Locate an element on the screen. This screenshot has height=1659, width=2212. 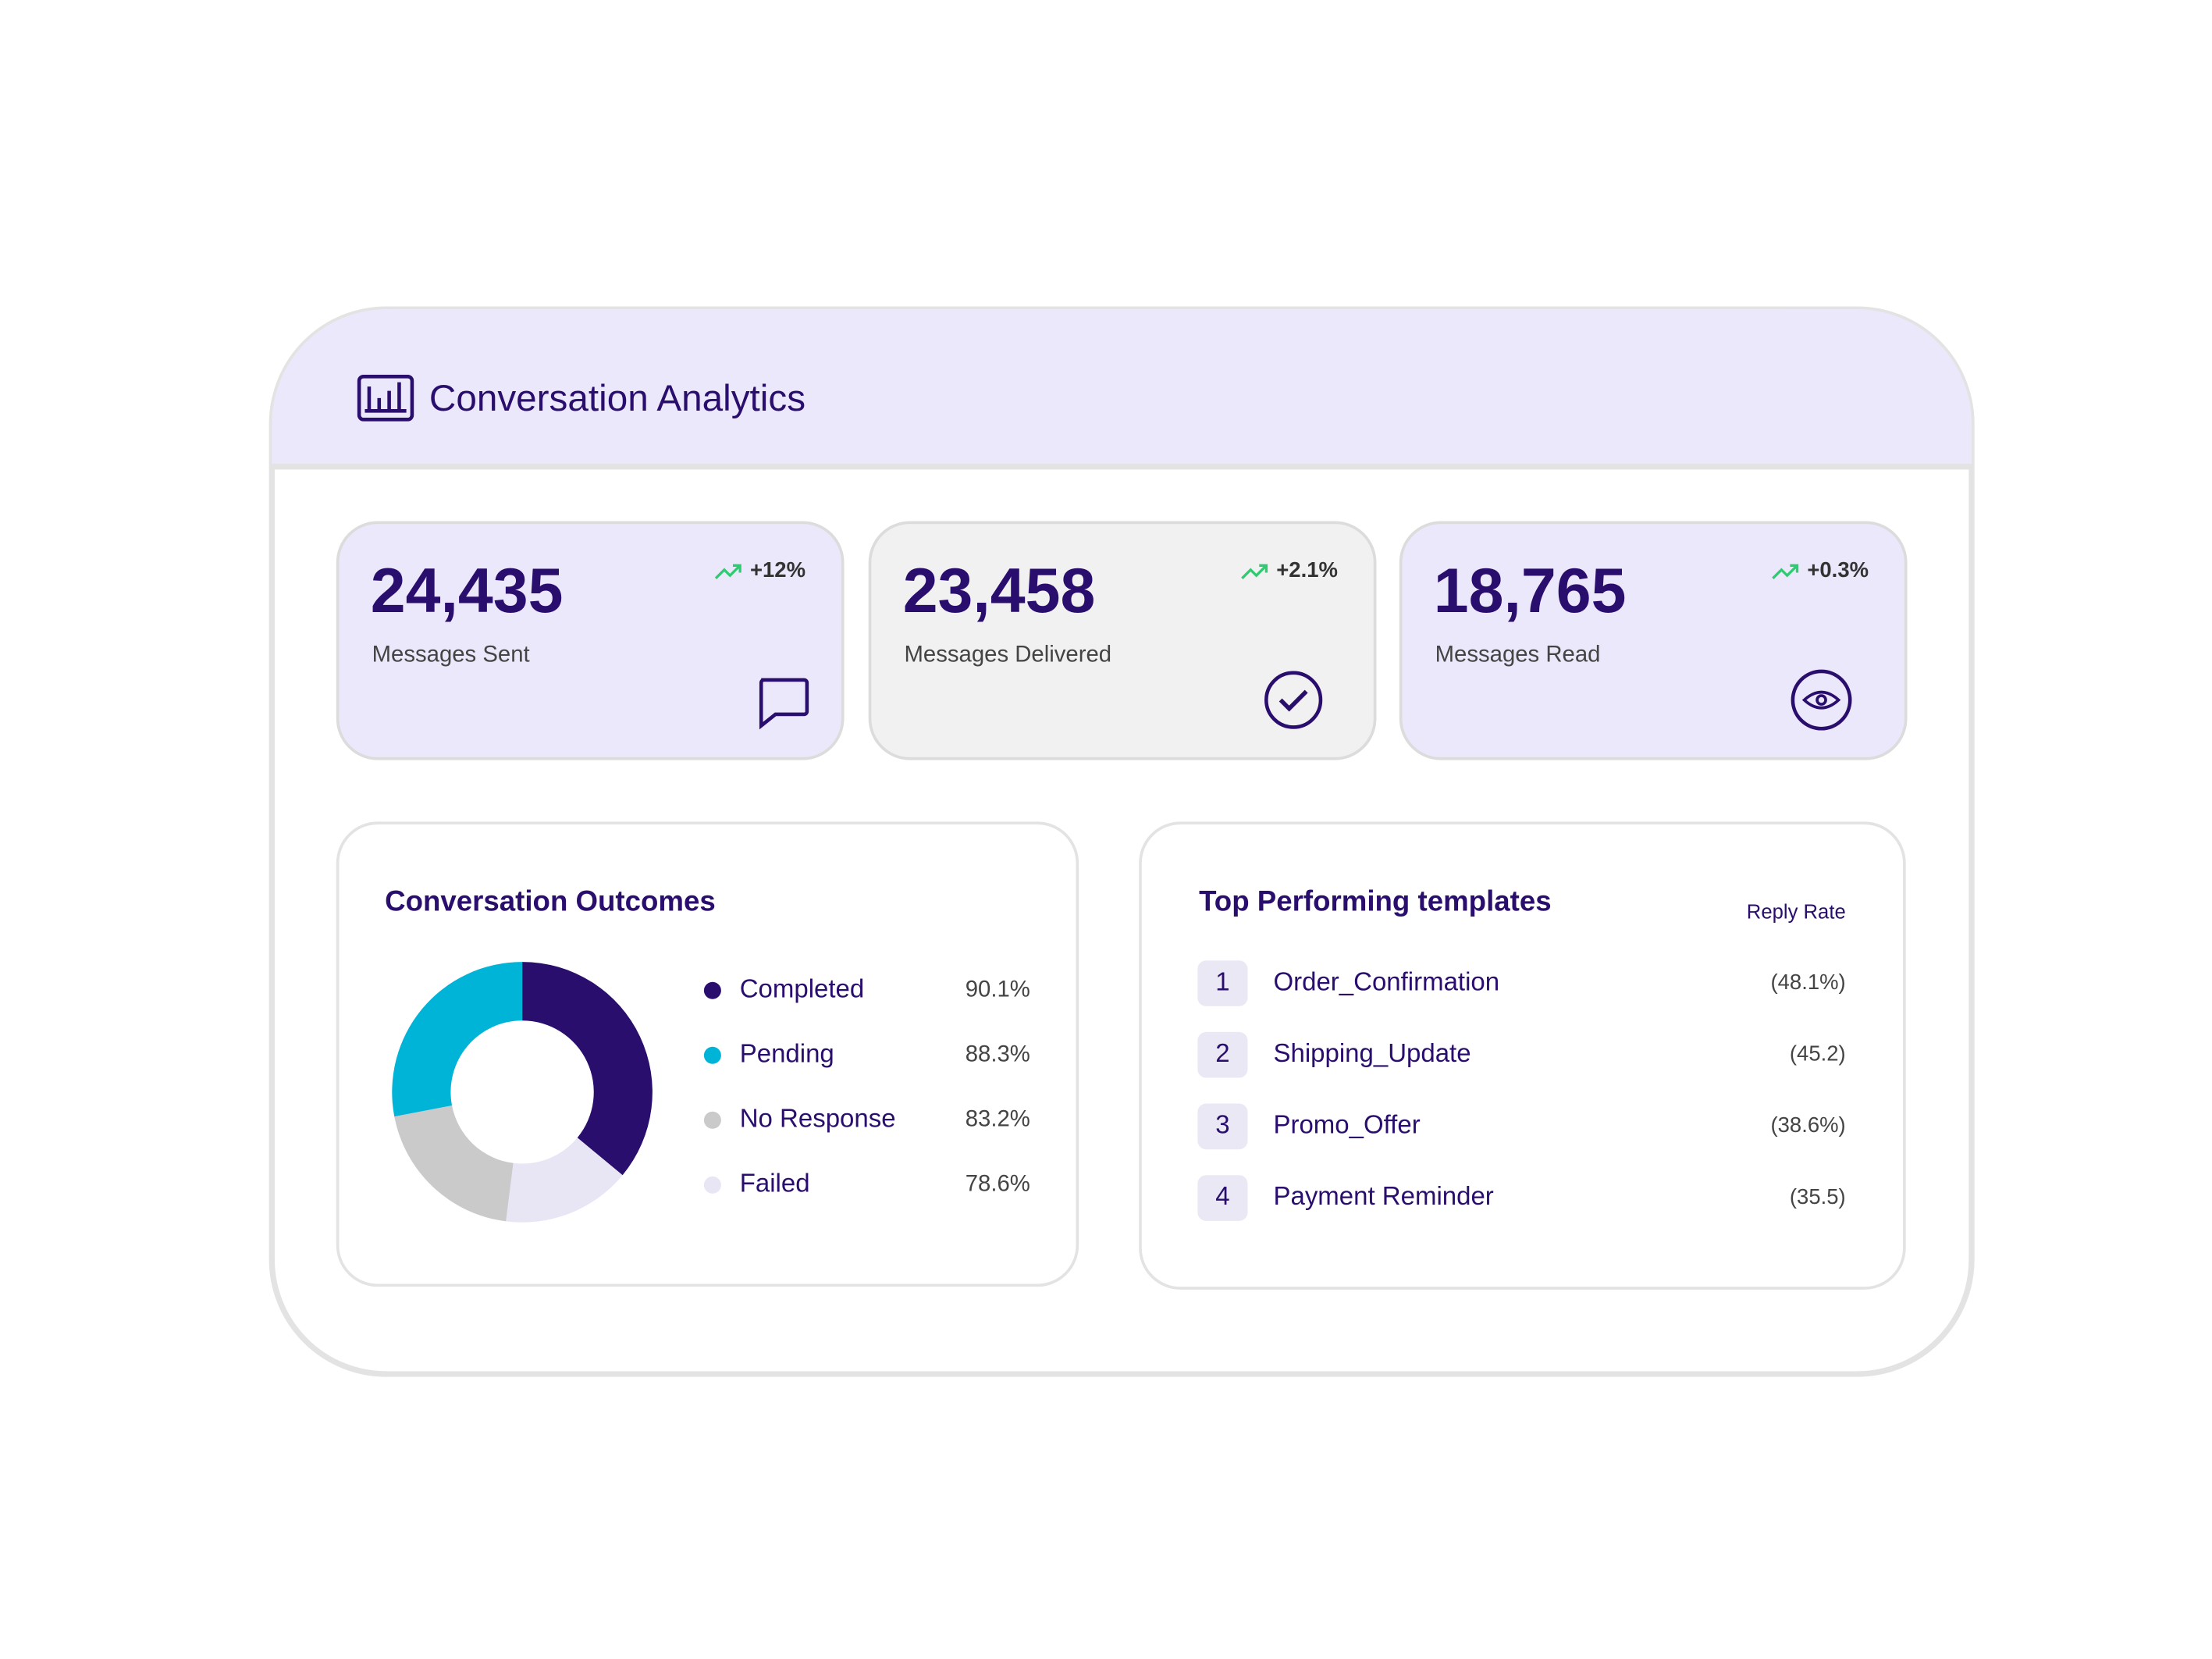
reply-rate: (38.6%) is located at coordinates (1807, 1125).